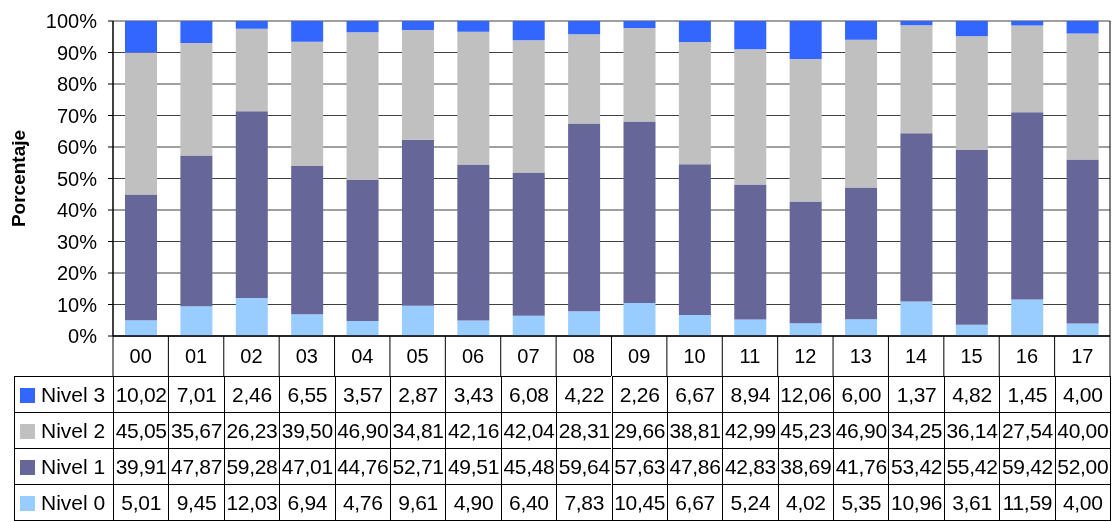  I want to click on data-label: 2,26, so click(639, 394).